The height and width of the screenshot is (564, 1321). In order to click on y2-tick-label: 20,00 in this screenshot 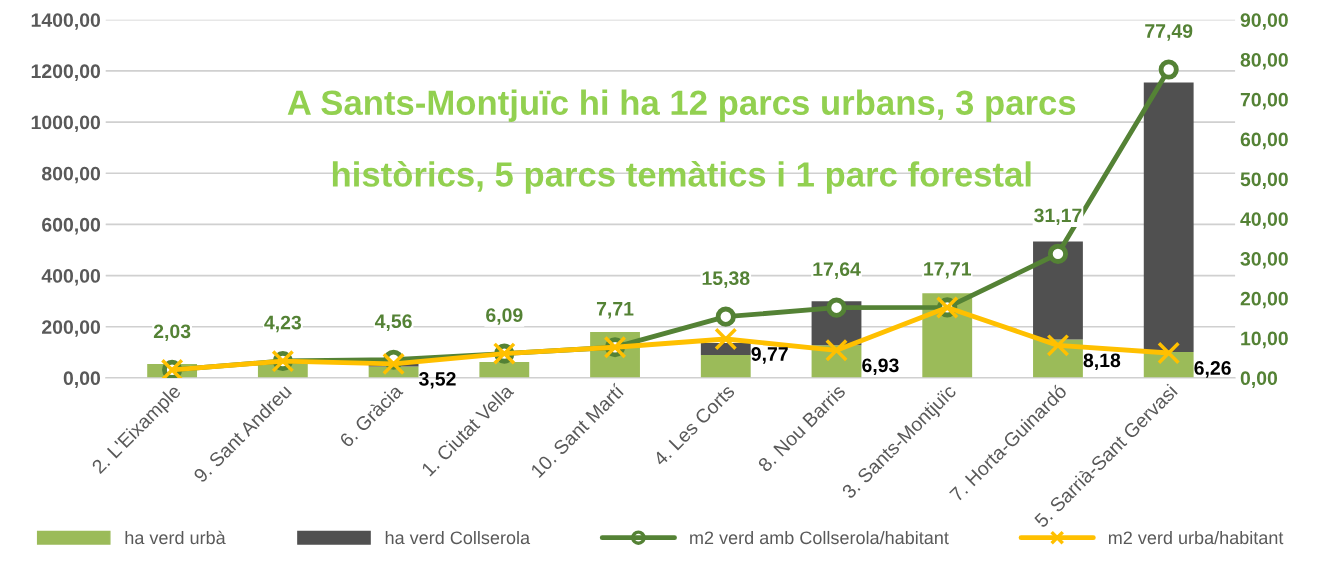, I will do `click(1264, 300)`.